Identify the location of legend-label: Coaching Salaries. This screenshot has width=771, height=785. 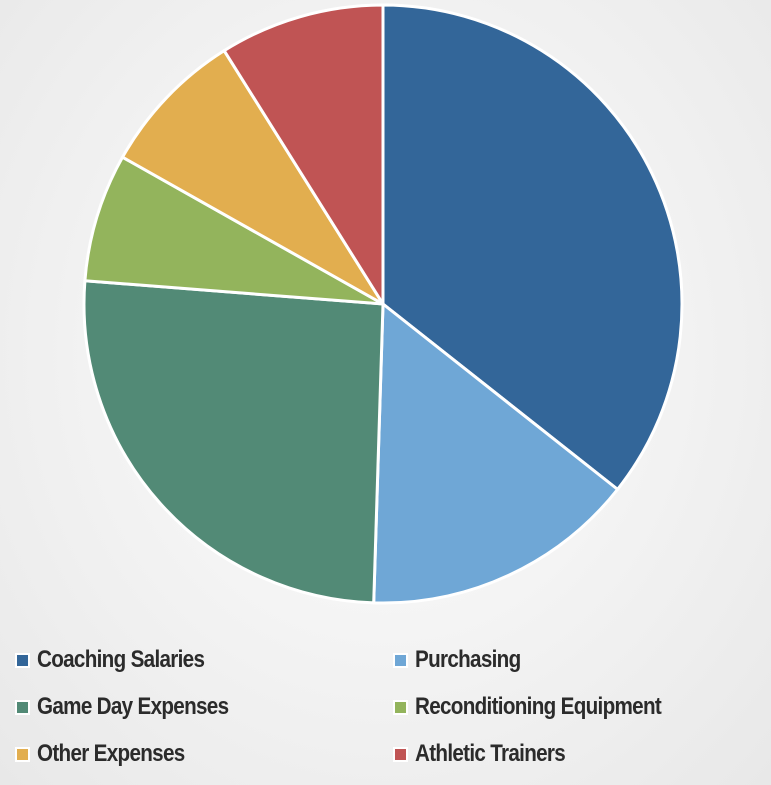
(121, 659).